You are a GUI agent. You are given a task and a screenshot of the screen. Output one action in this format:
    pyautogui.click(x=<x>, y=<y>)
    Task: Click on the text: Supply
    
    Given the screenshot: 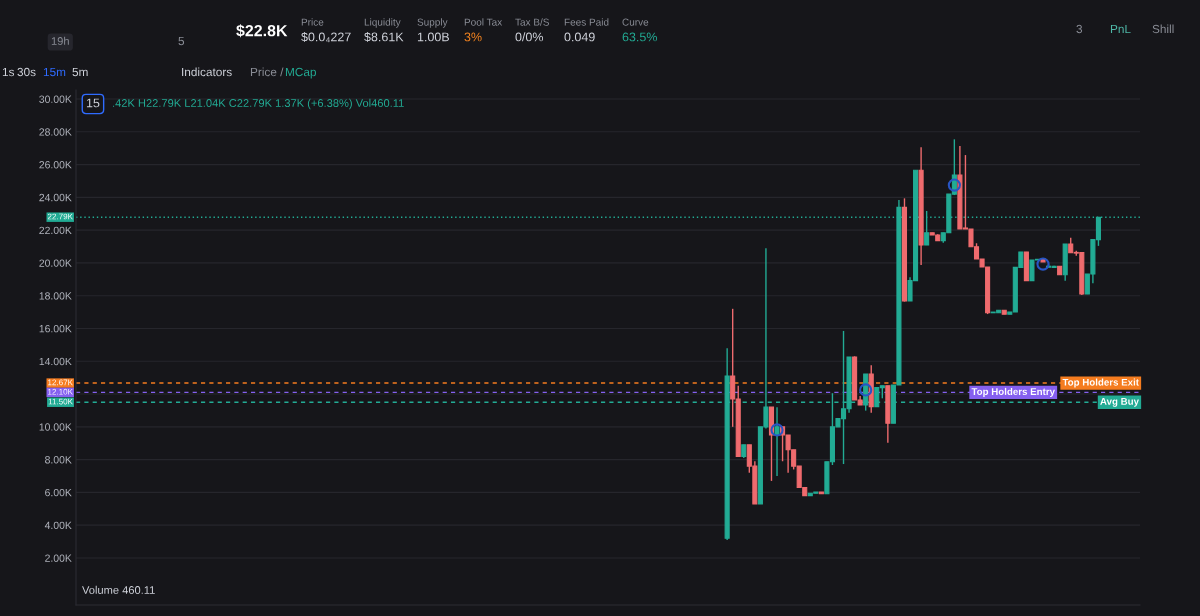 What is the action you would take?
    pyautogui.click(x=432, y=23)
    